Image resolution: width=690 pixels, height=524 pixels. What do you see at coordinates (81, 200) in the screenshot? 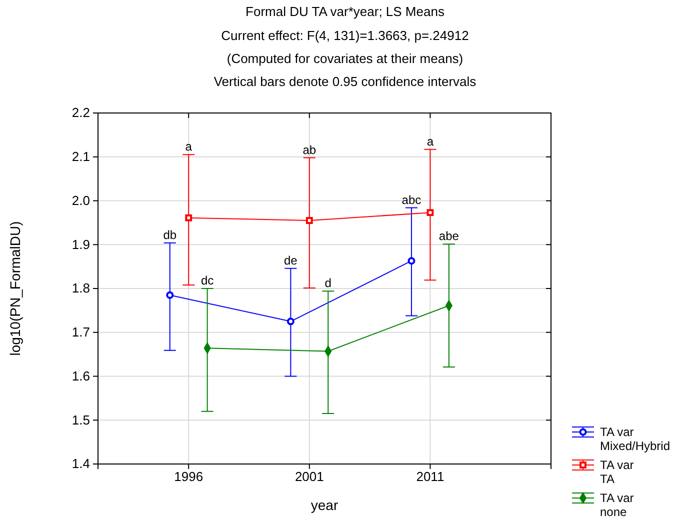
I see `y-tick-label: 2.0` at bounding box center [81, 200].